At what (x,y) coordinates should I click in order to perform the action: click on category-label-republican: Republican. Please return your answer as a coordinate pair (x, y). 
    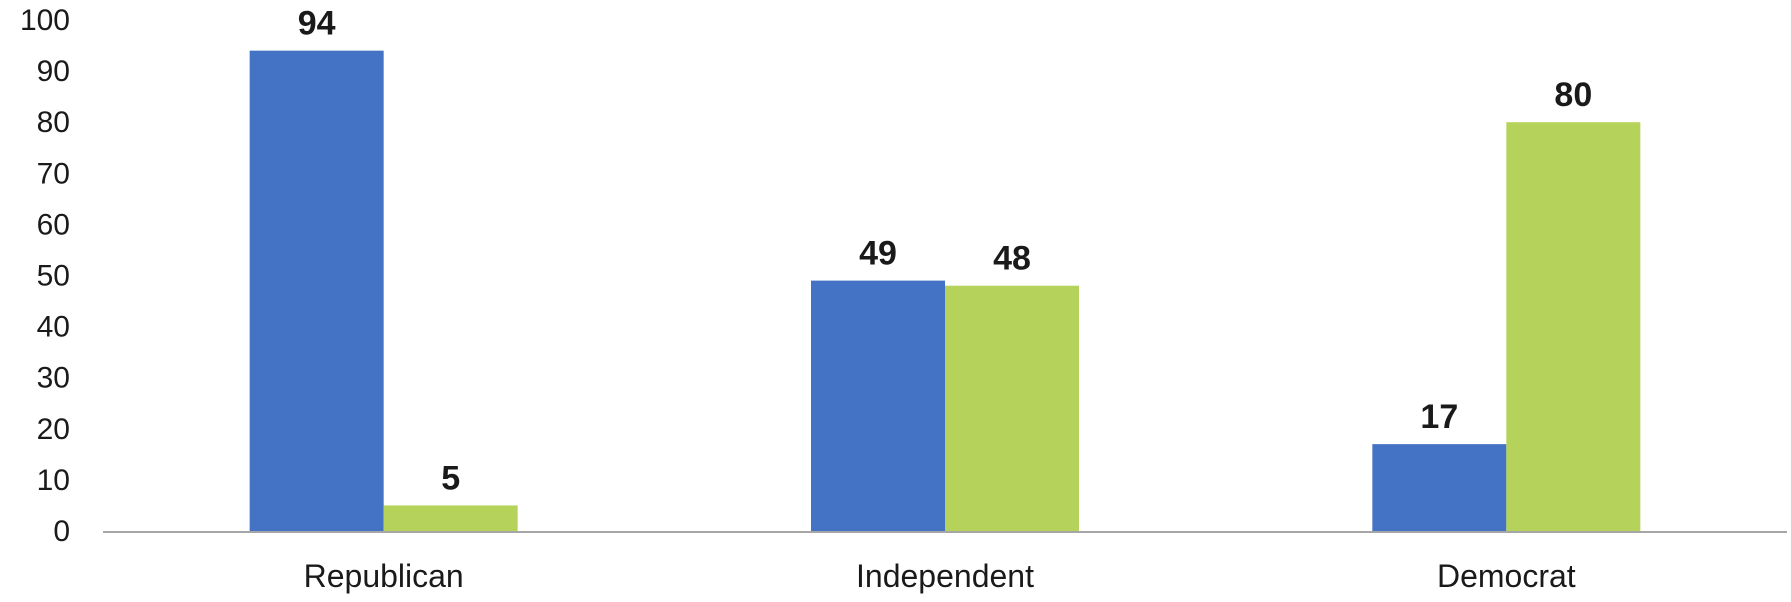
    Looking at the image, I should click on (384, 576).